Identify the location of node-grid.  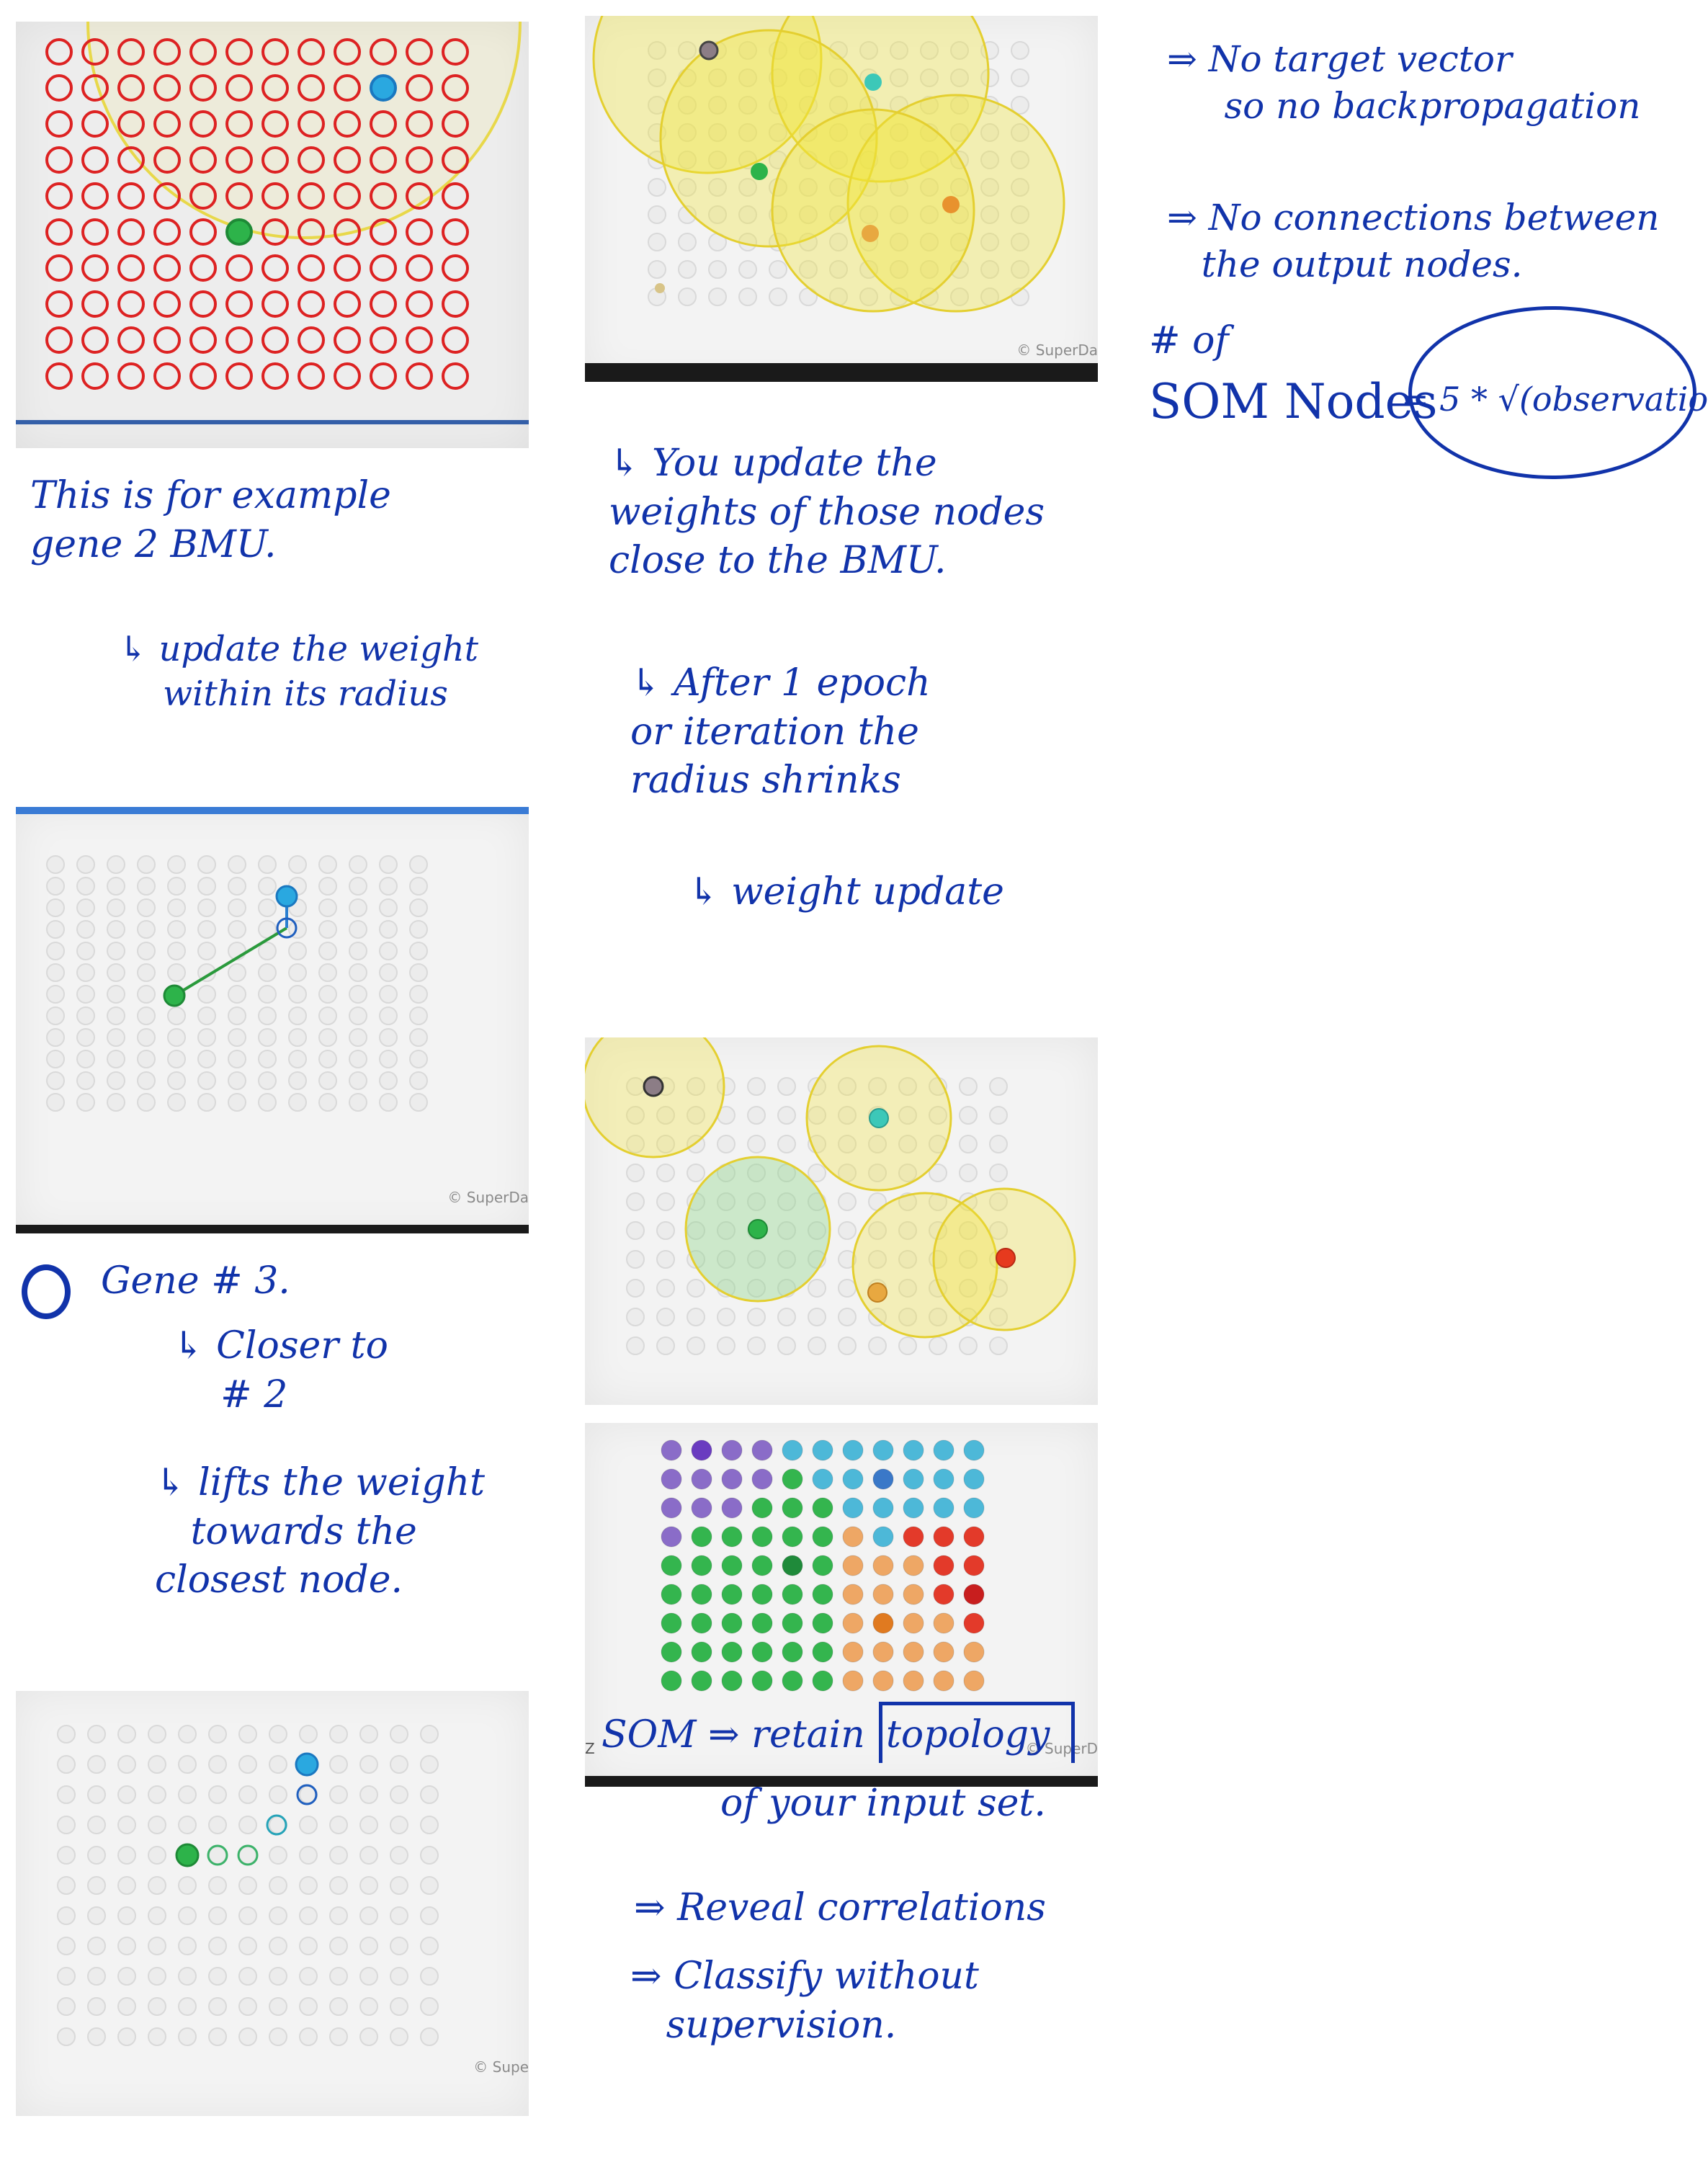
(237, 983).